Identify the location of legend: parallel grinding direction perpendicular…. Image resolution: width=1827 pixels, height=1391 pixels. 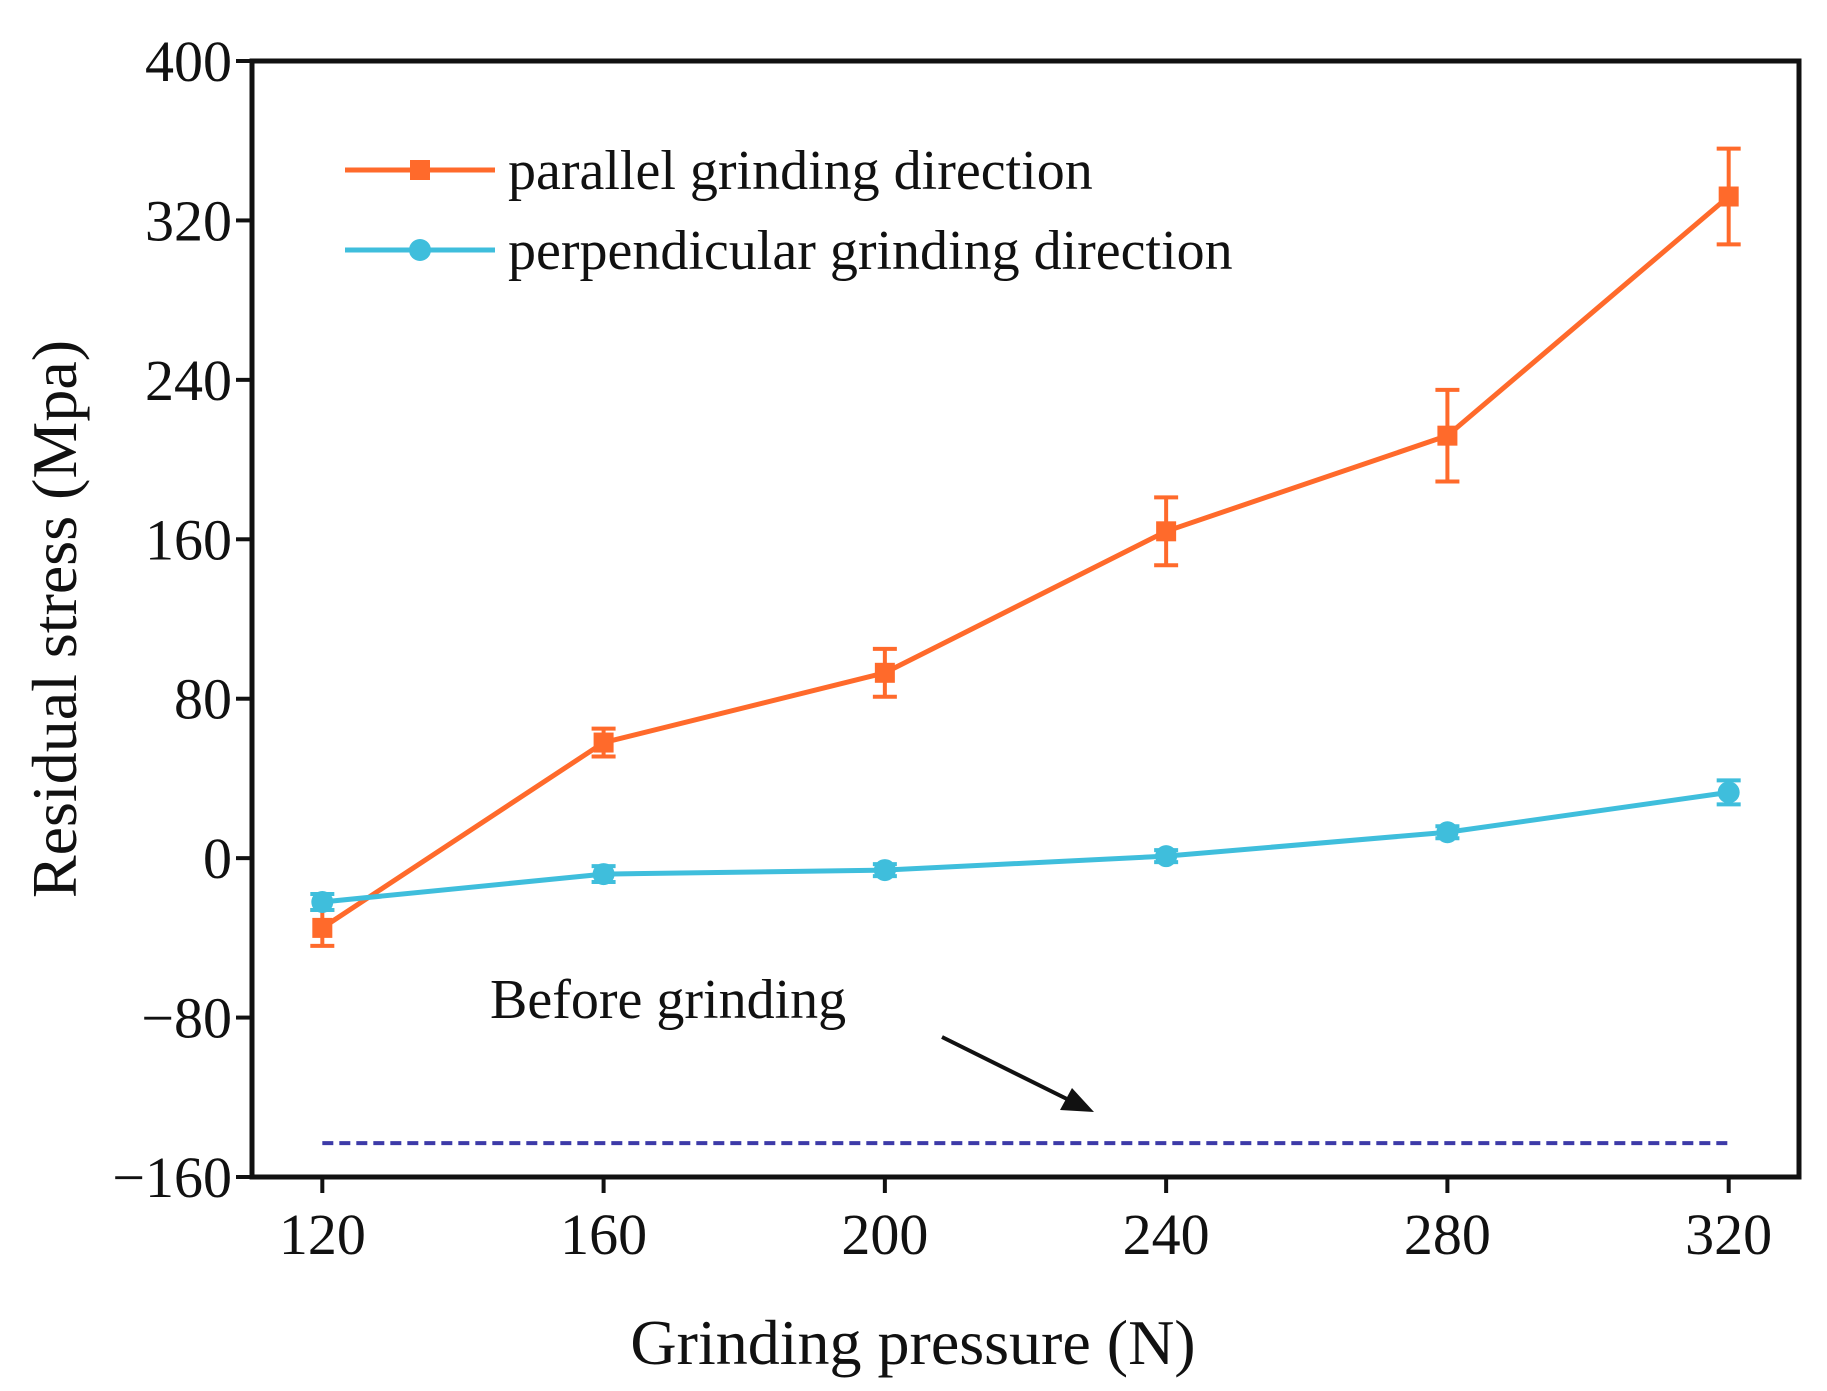
(789, 211).